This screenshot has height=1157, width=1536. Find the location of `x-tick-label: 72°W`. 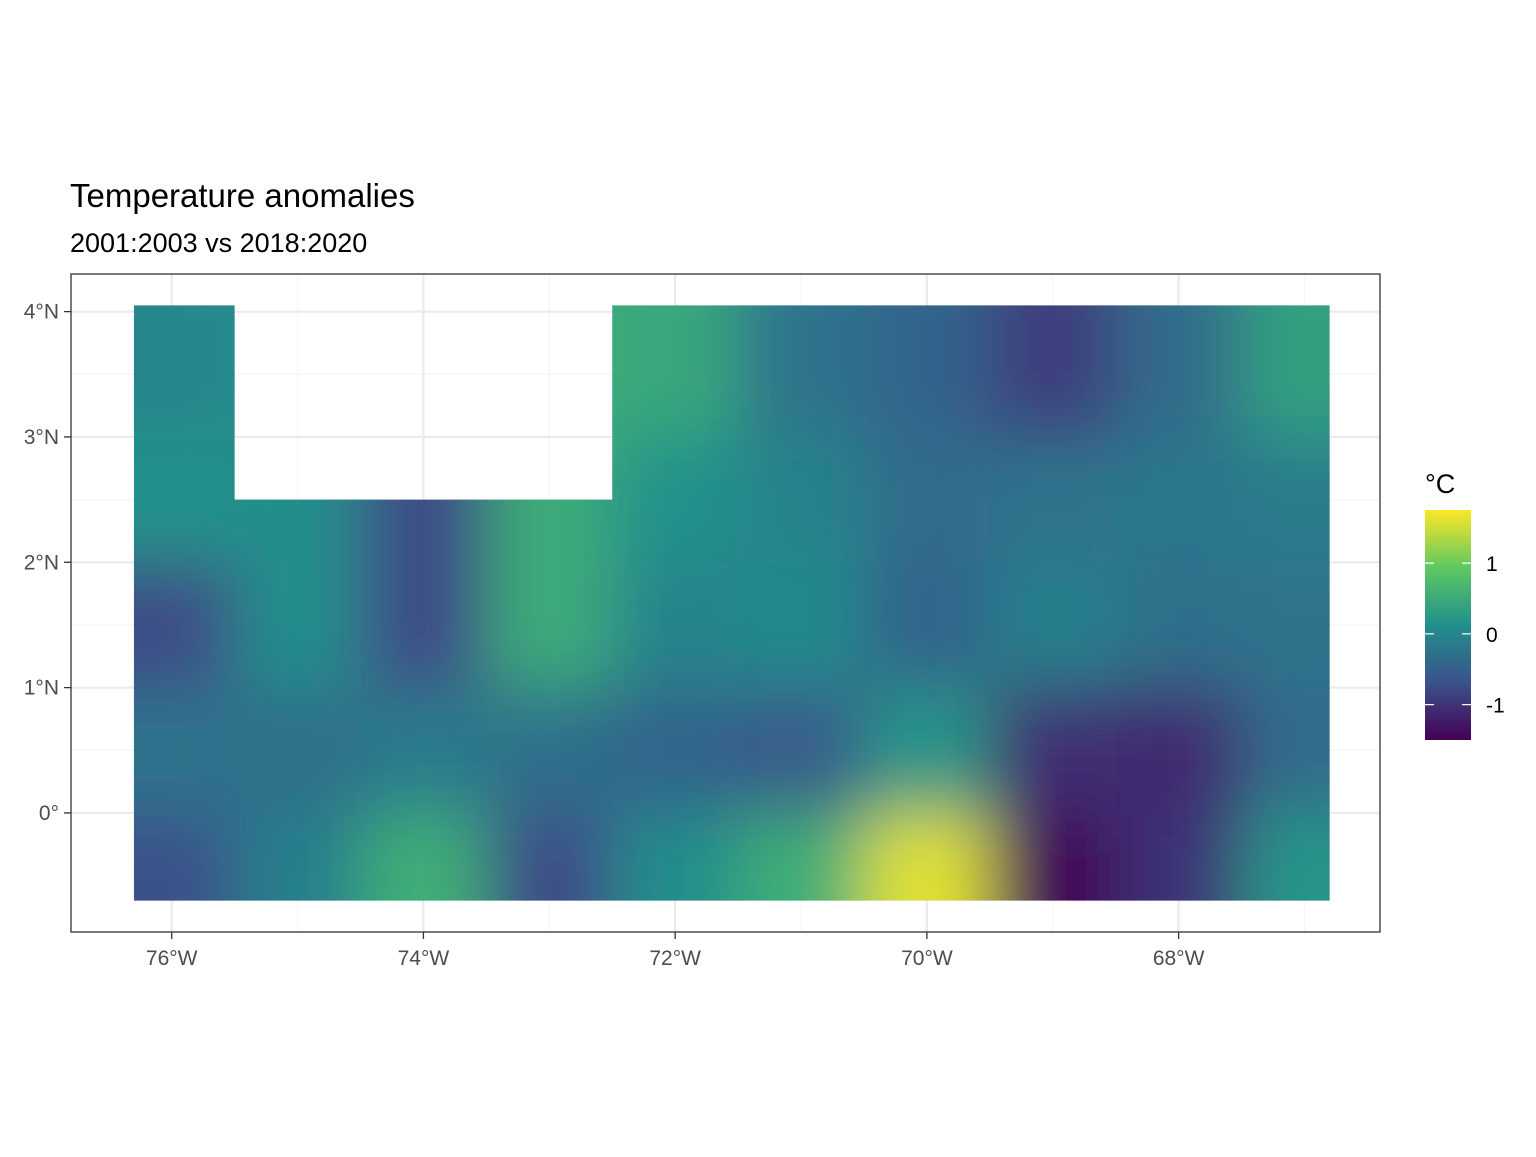

x-tick-label: 72°W is located at coordinates (675, 958).